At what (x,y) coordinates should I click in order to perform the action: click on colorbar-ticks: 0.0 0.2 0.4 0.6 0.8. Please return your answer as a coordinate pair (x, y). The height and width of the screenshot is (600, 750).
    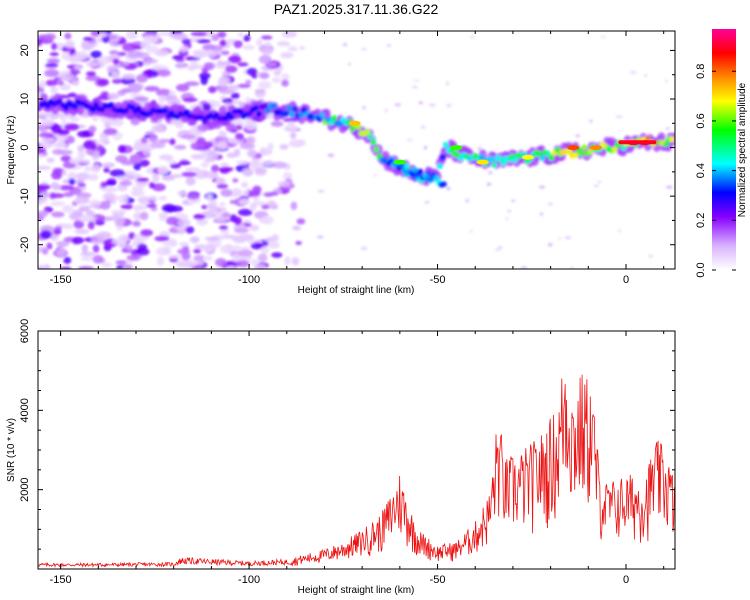
    Looking at the image, I should click on (715, 171).